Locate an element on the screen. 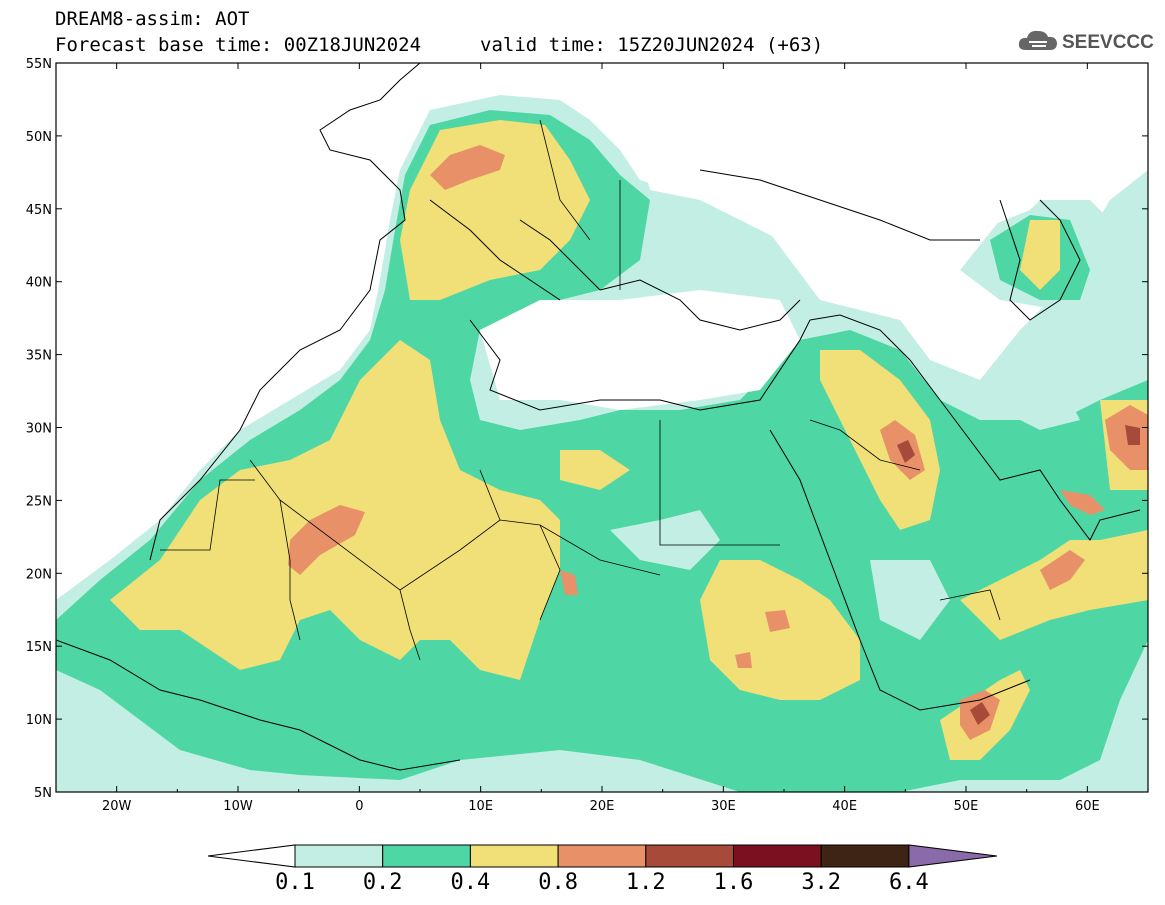  lat-tick-label: 5N is located at coordinates (43, 793).